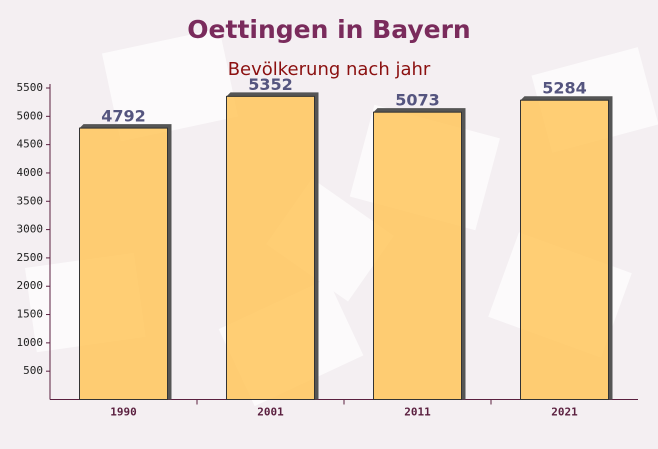 The width and height of the screenshot is (658, 449). Describe the element at coordinates (417, 412) in the screenshot. I see `x-tick-label: 2011` at that location.